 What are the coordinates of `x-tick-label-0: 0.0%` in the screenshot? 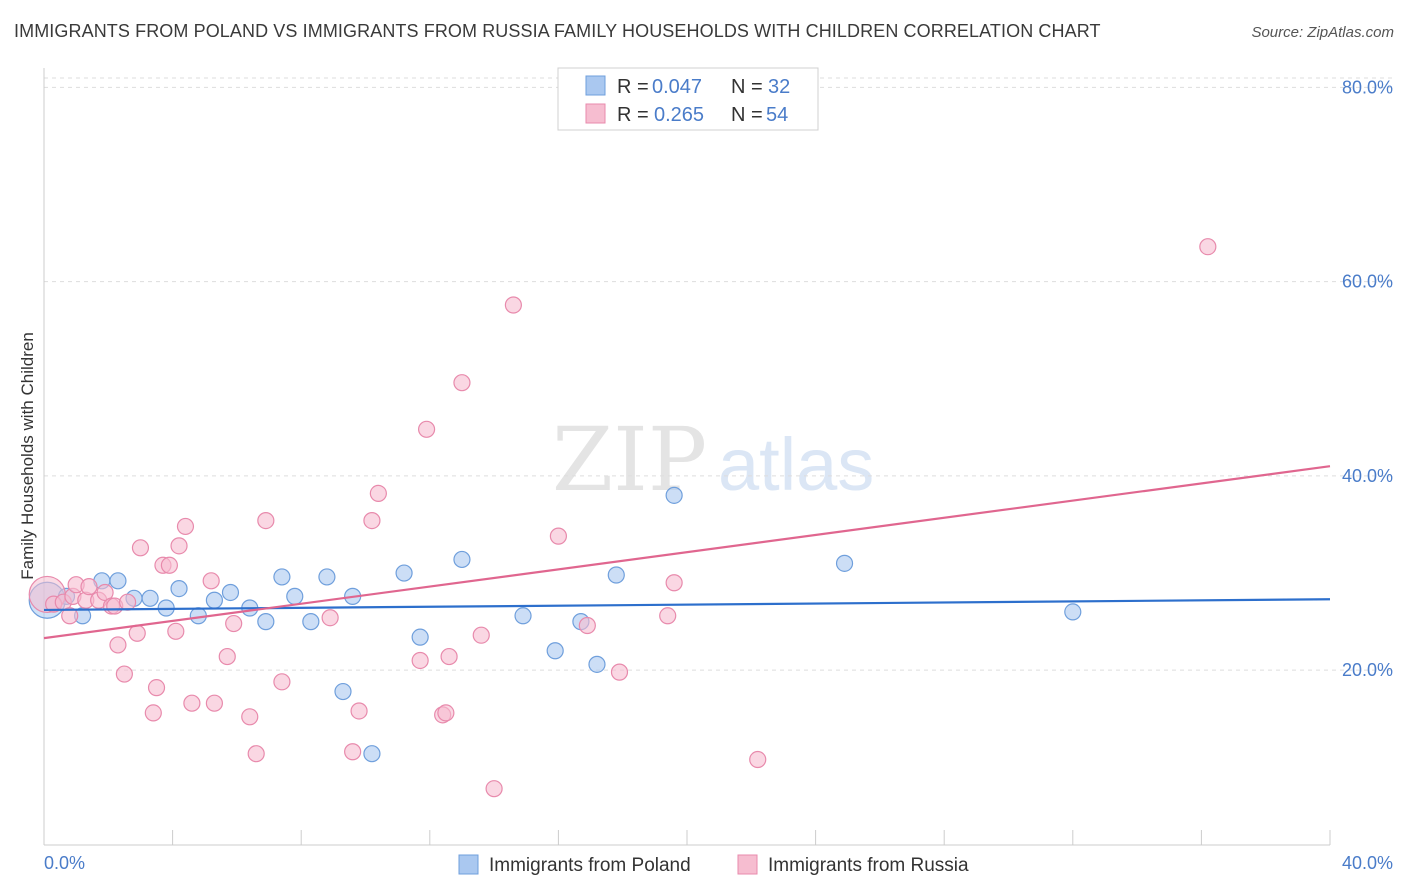 It's located at (64, 863).